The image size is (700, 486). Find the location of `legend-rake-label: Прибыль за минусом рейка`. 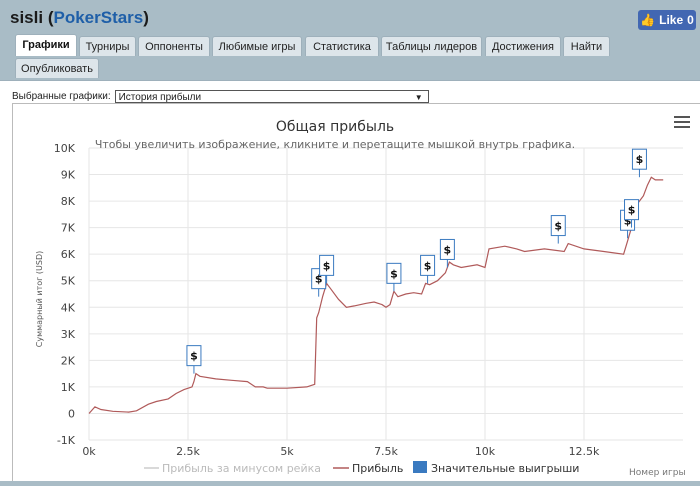

legend-rake-label: Прибыль за минусом рейка is located at coordinates (241, 468).